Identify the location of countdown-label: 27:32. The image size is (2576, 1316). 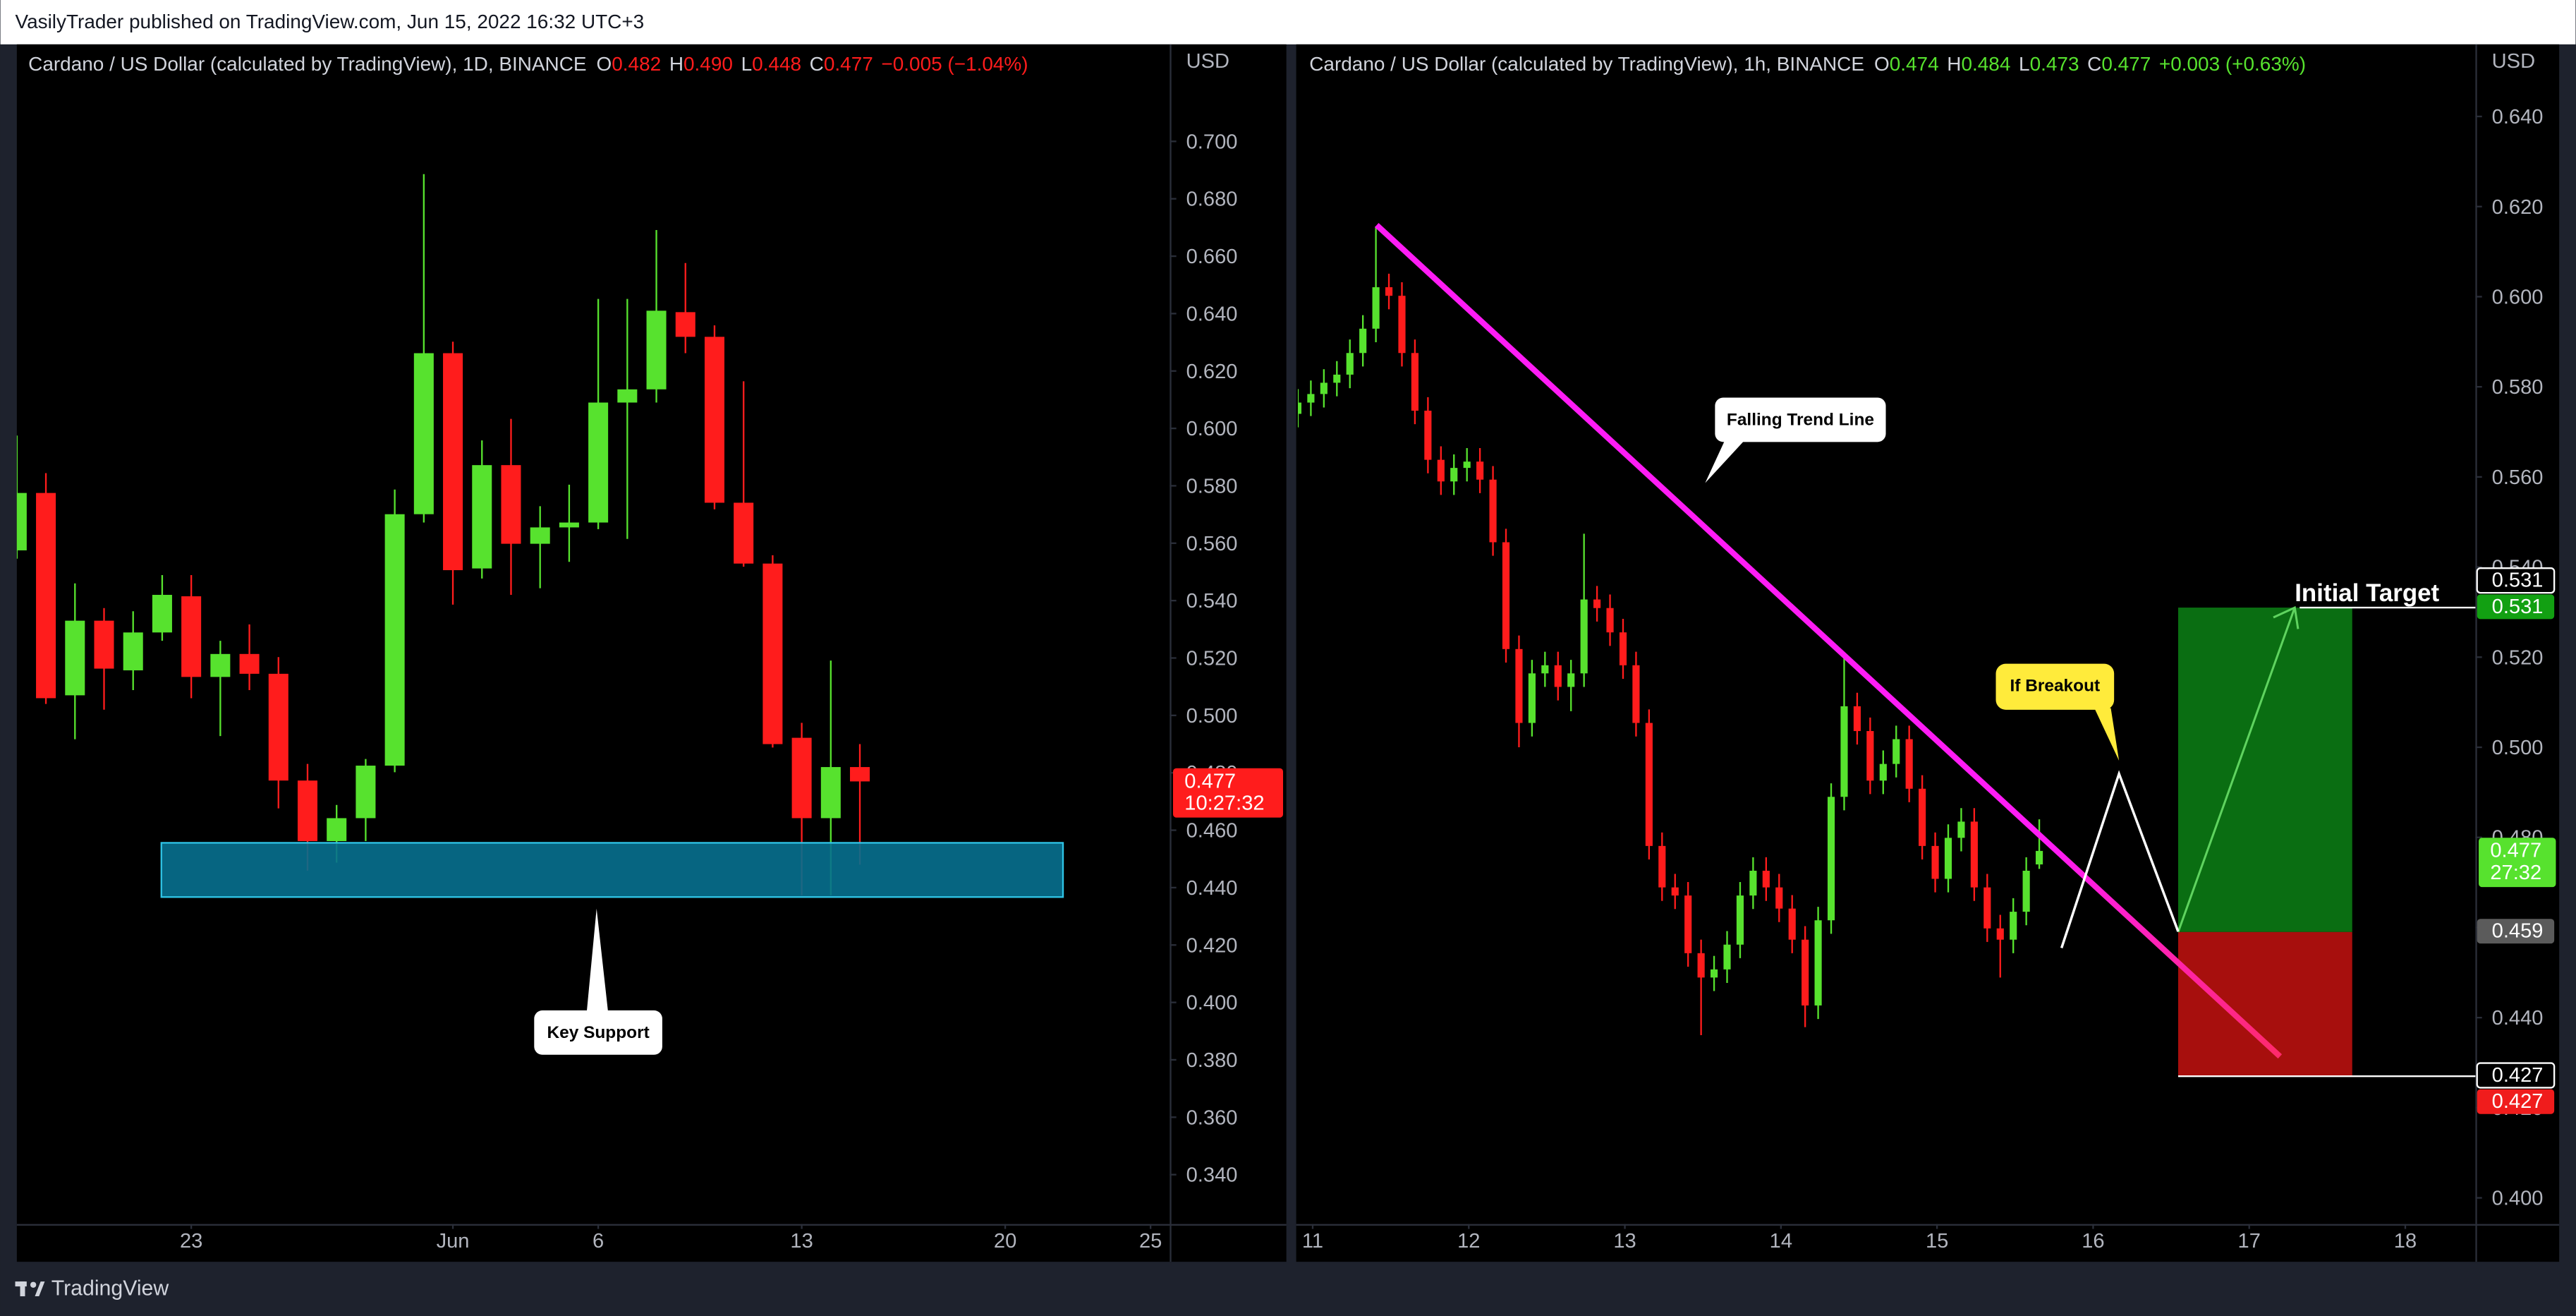
(2515, 873).